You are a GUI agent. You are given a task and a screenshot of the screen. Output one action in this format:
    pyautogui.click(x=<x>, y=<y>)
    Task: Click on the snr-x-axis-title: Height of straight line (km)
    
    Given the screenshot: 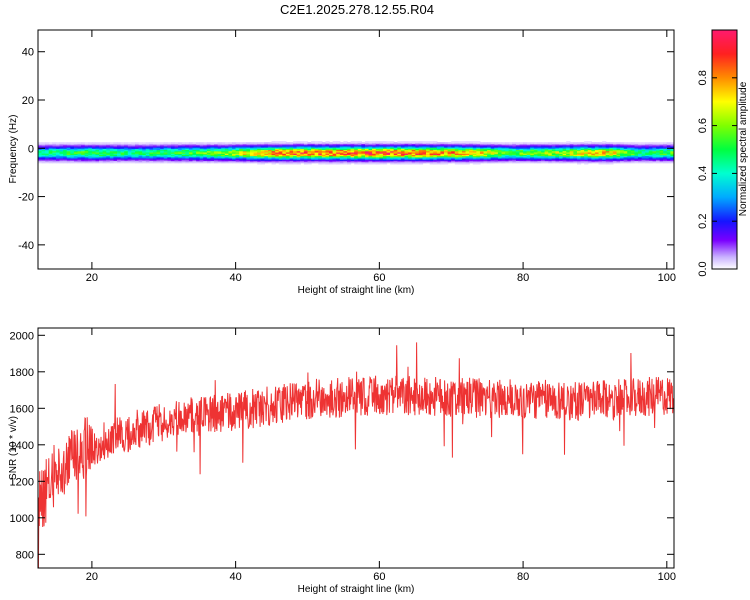 What is the action you would take?
    pyautogui.click(x=356, y=589)
    